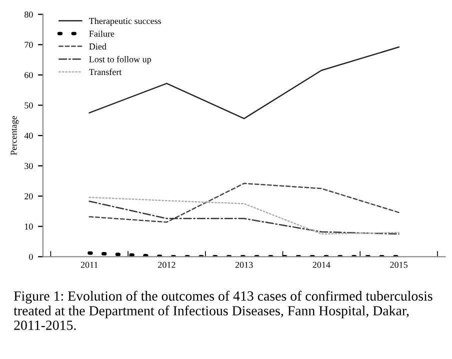  Describe the element at coordinates (105, 72) in the screenshot. I see `legend-label: Transfert` at that location.